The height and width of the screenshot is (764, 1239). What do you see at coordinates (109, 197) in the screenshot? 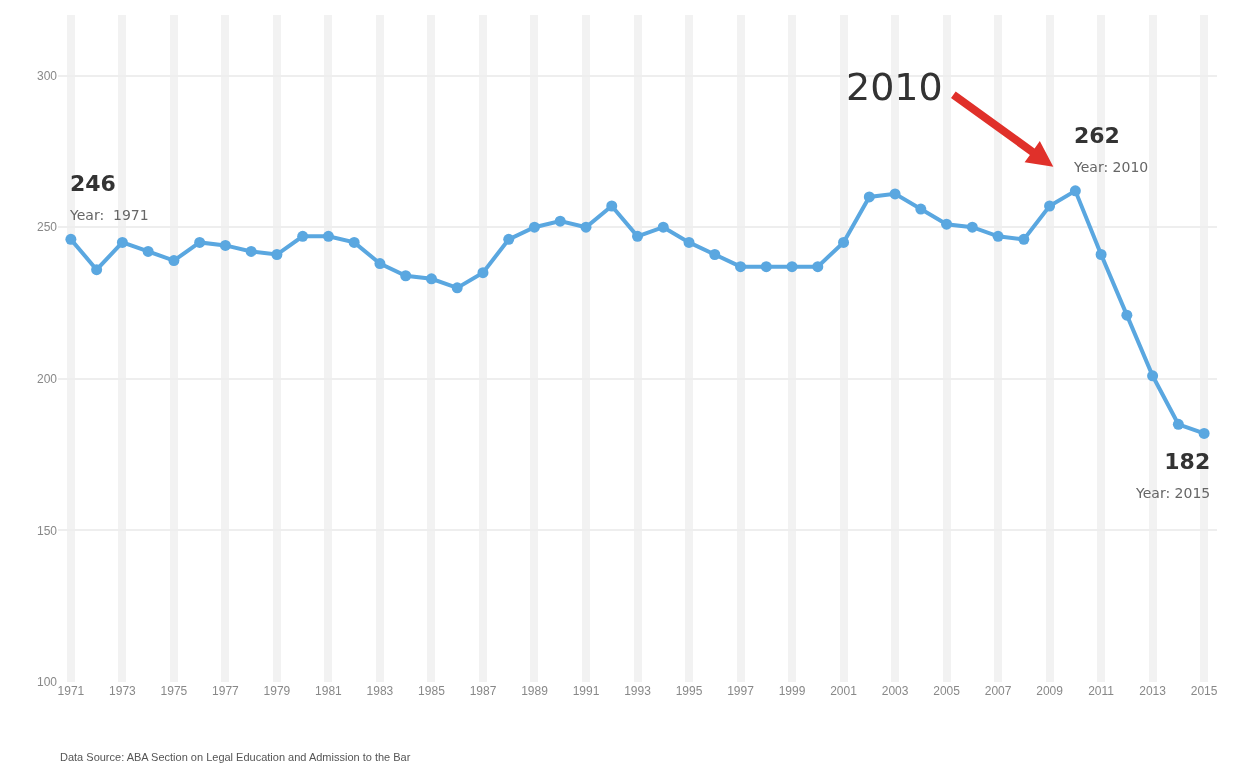
I see `annotation: 246 Year: 1971` at bounding box center [109, 197].